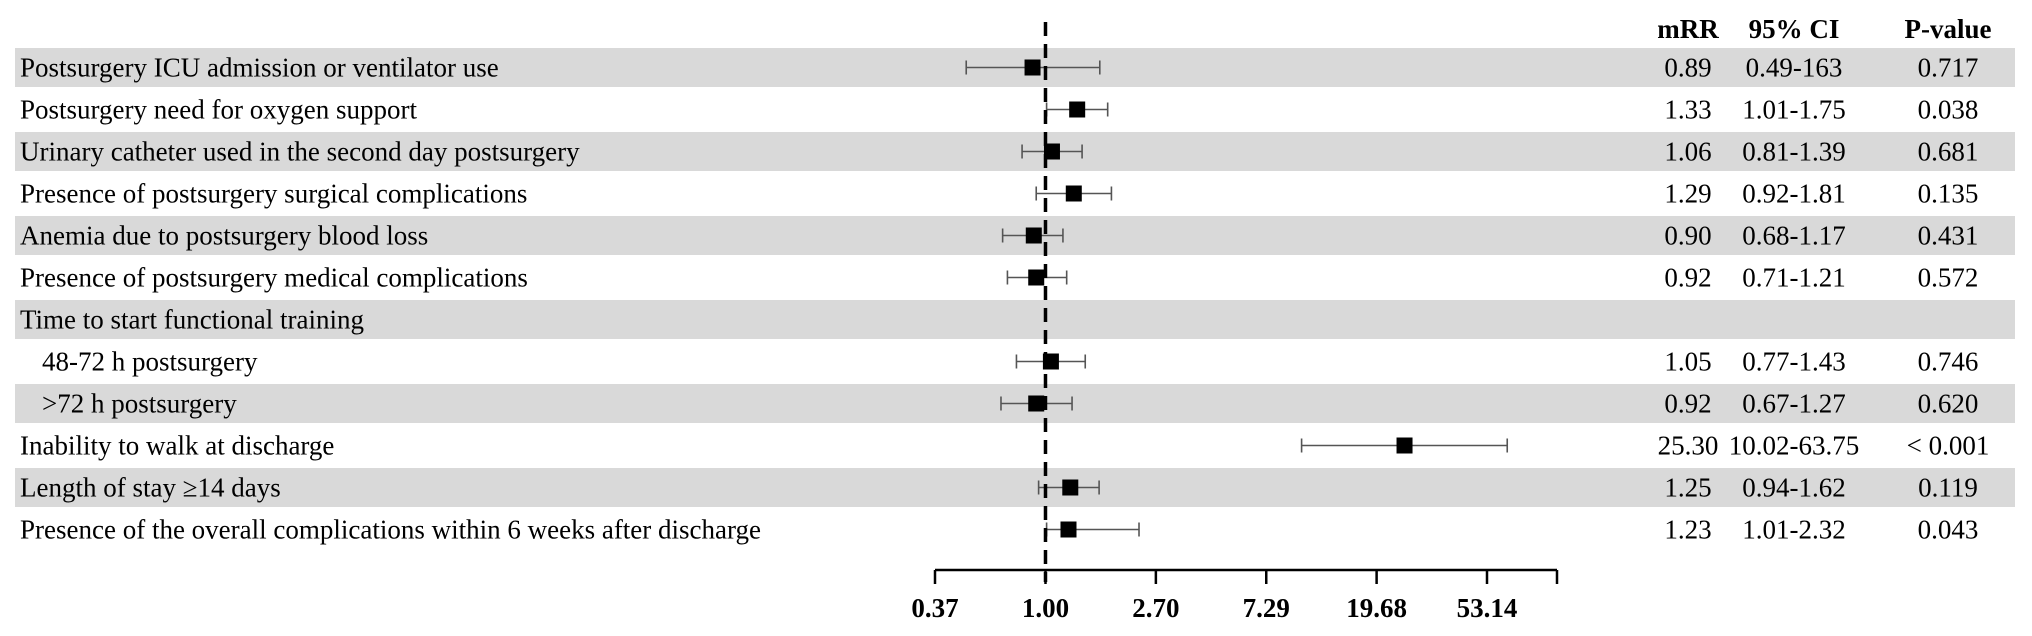  What do you see at coordinates (1376, 608) in the screenshot?
I see `x-tick-label: 19.68` at bounding box center [1376, 608].